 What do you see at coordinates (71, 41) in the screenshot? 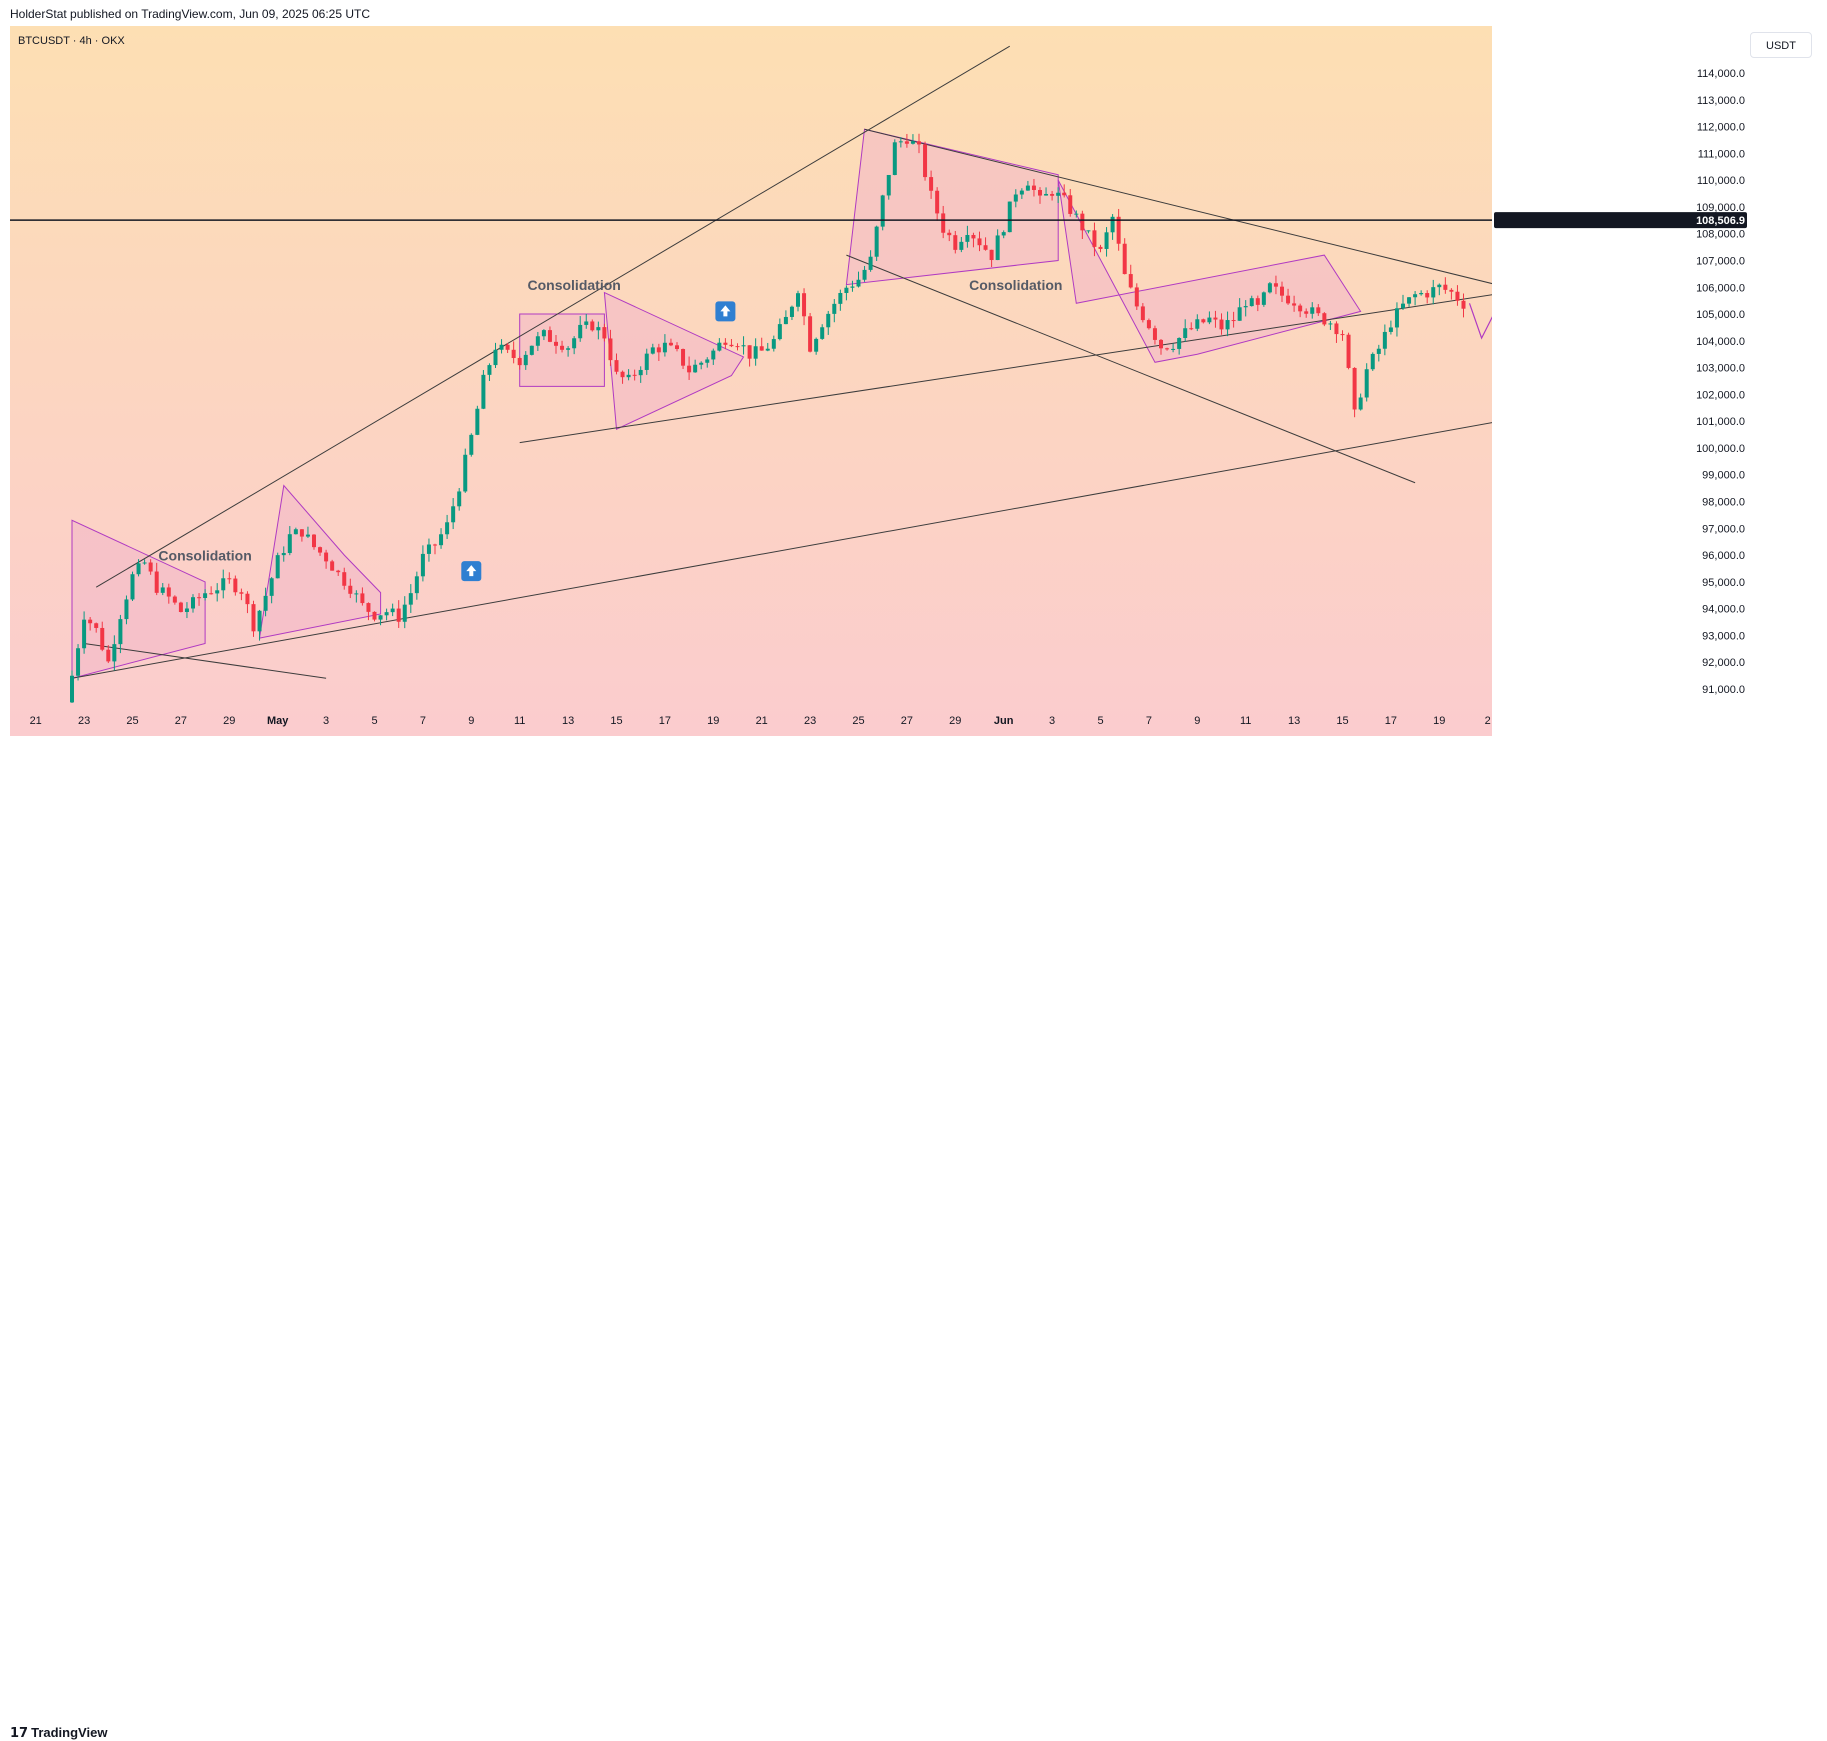
I see `symbol-info: BTCUSDT · 4h · OKX` at bounding box center [71, 41].